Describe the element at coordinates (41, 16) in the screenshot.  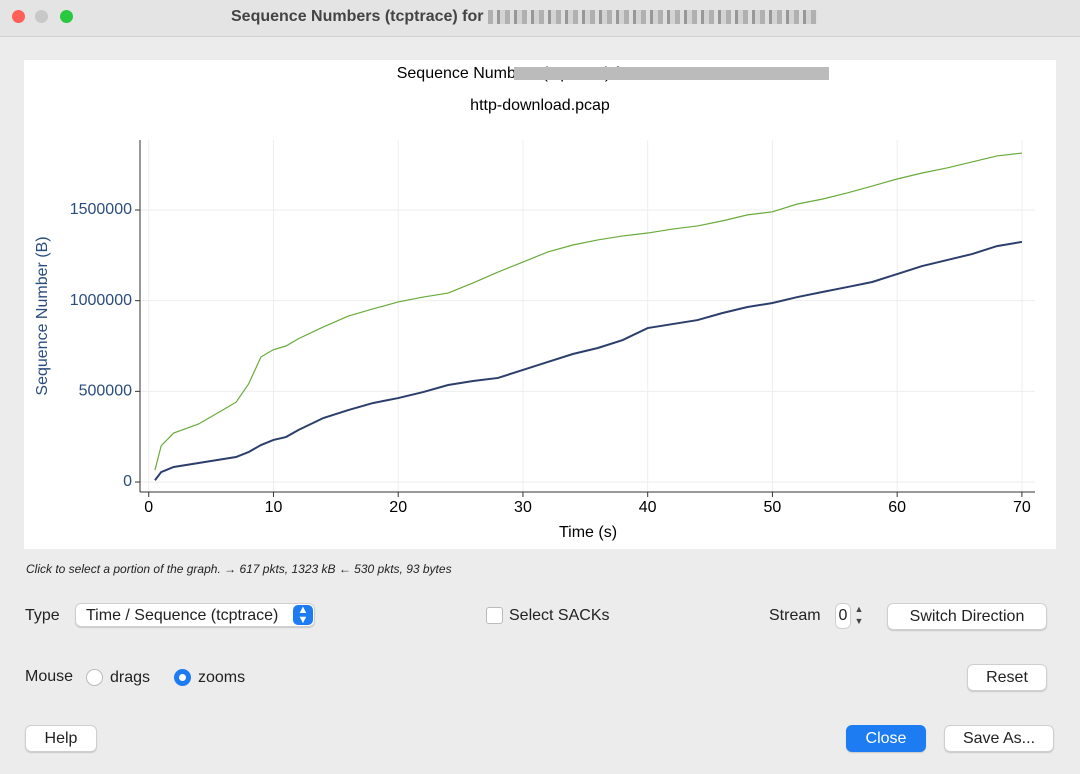
I see `minimize-dot` at that location.